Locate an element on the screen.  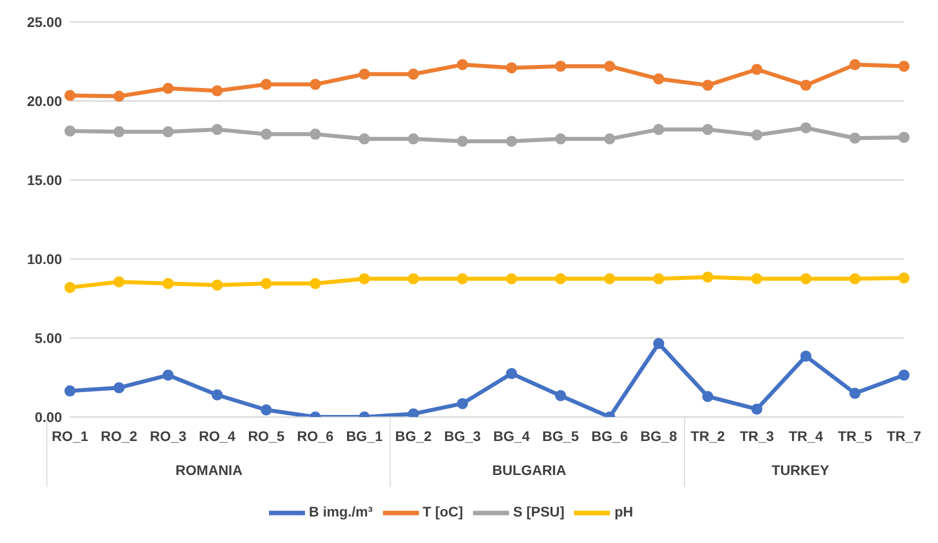
x-tick-label: TR_7 is located at coordinates (904, 436).